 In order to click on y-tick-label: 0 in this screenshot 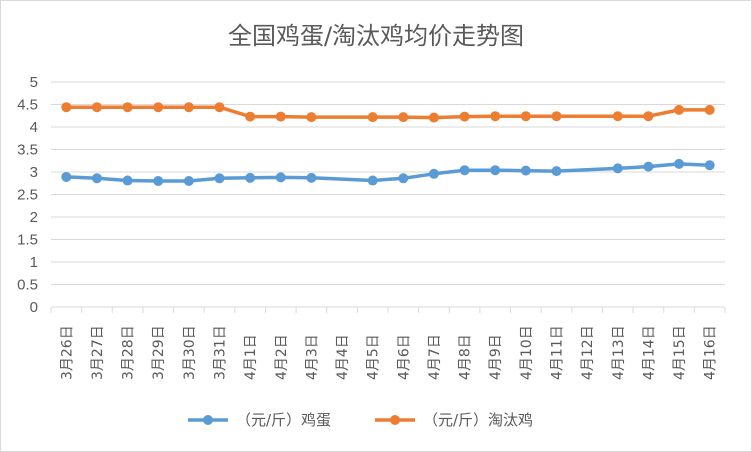, I will do `click(34, 307)`.